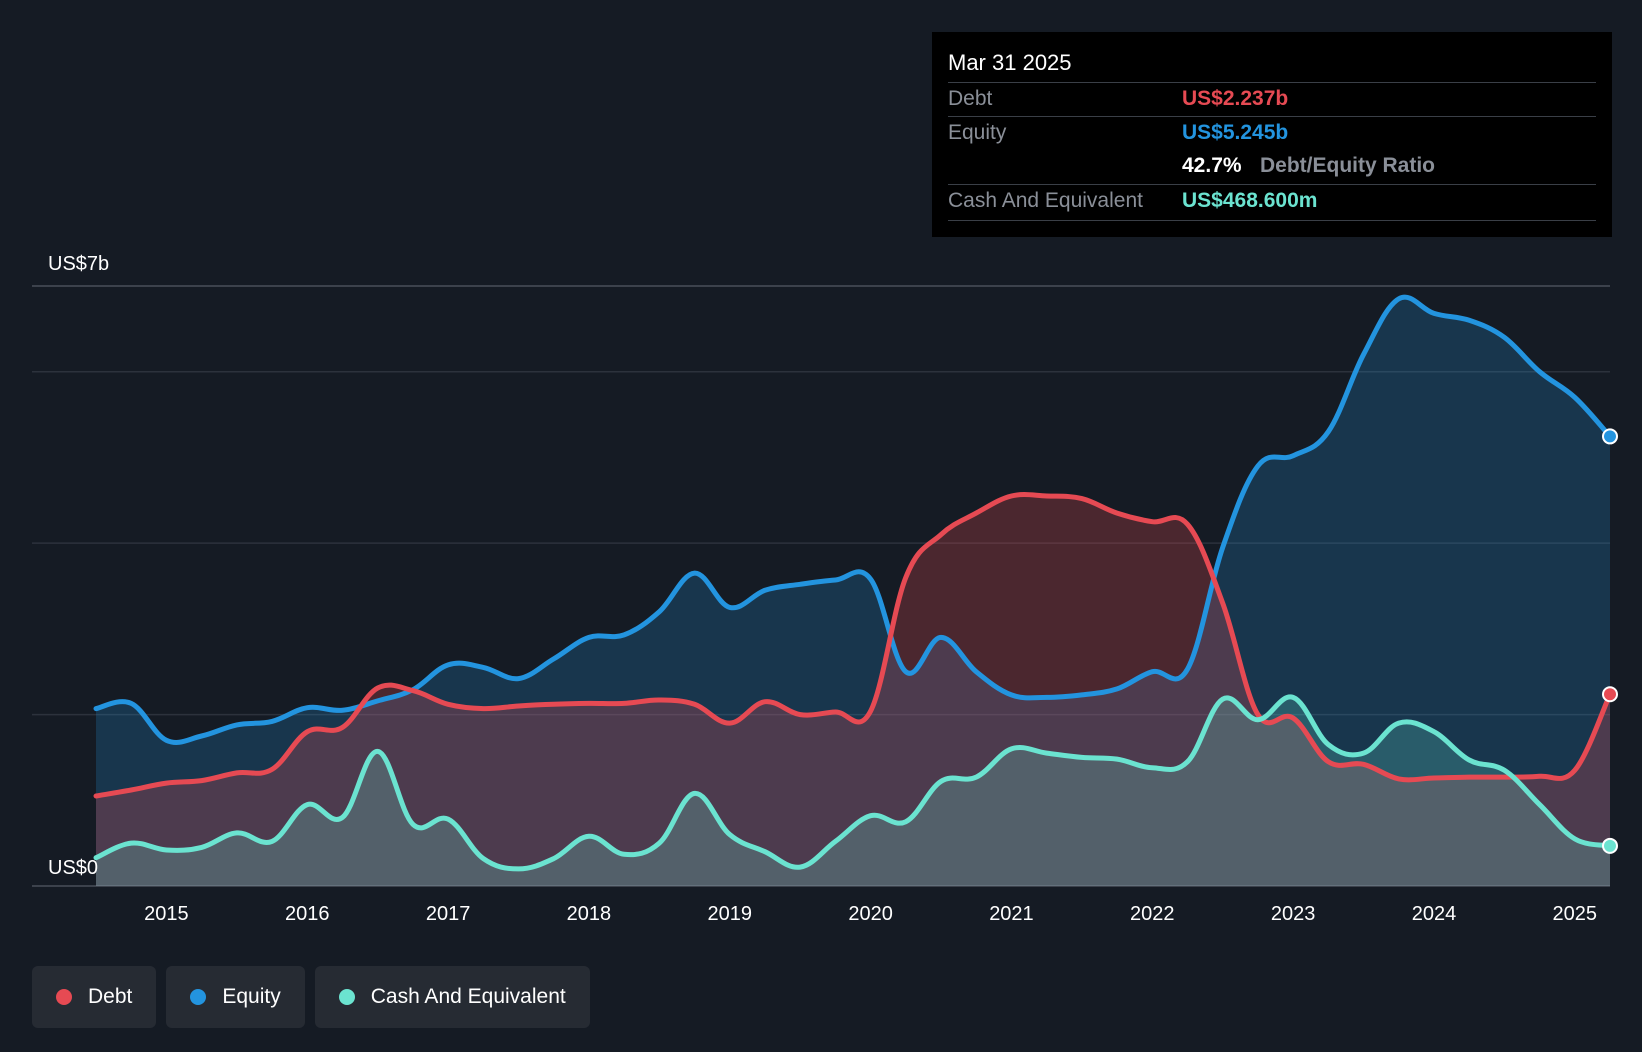  What do you see at coordinates (198, 997) in the screenshot?
I see `equity-dot-icon` at bounding box center [198, 997].